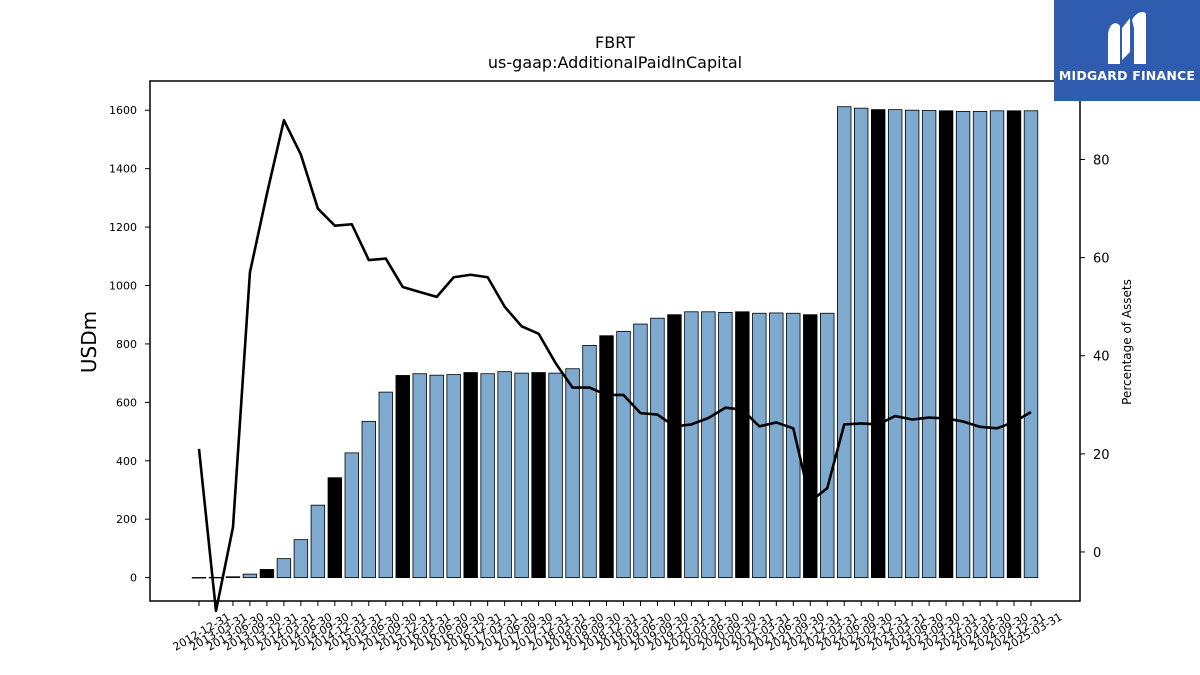  Describe the element at coordinates (1101, 259) in the screenshot. I see `y2-tick-label: 60` at that location.